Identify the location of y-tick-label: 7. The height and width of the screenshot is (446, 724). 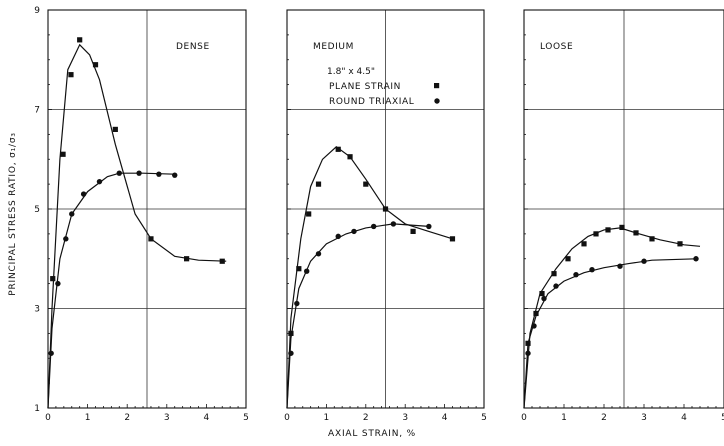
(37, 111).